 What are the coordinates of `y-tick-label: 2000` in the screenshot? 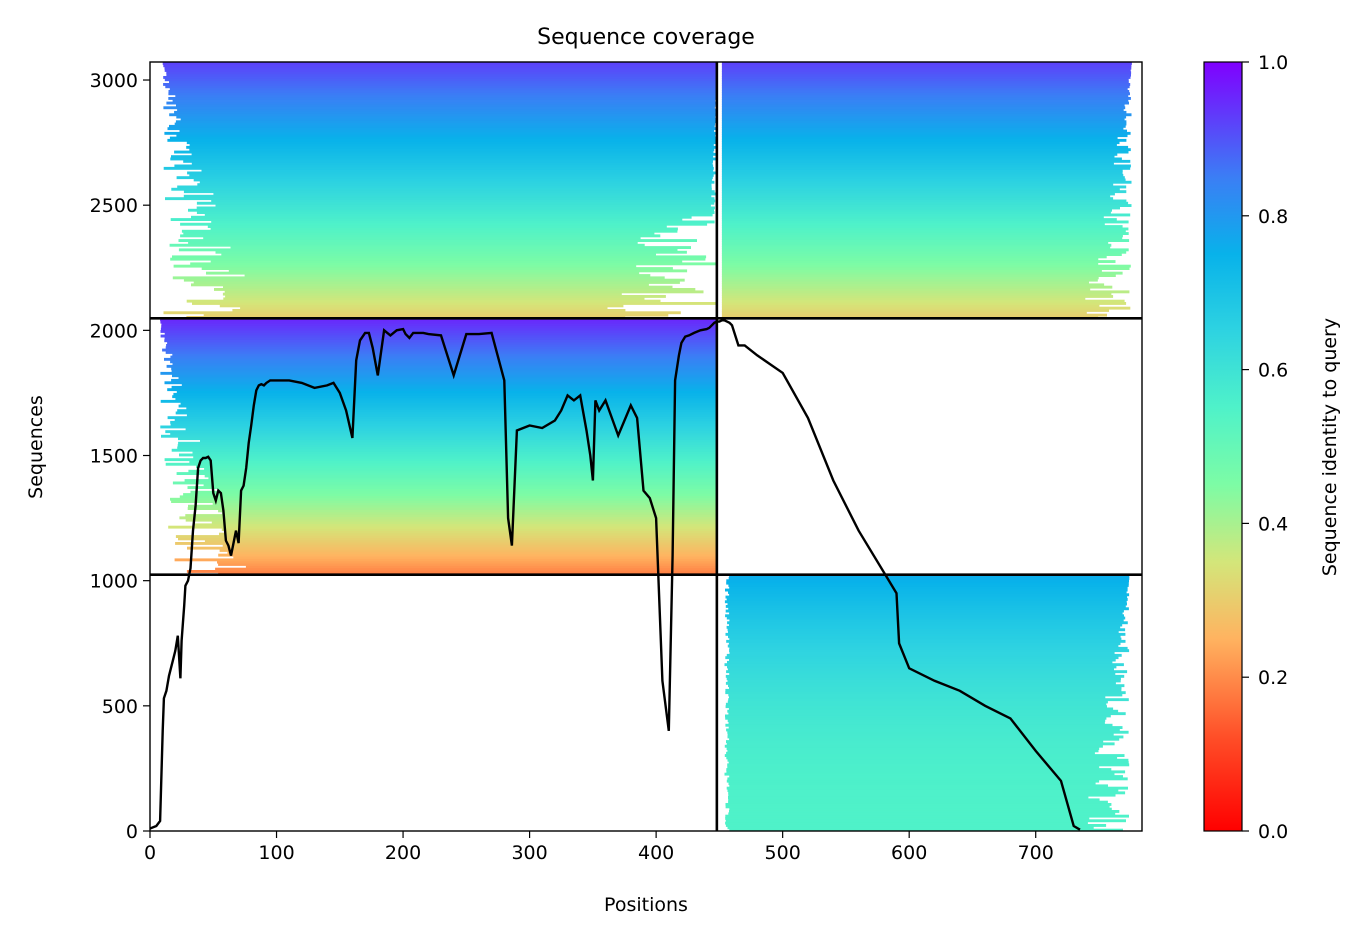 It's located at (114, 331).